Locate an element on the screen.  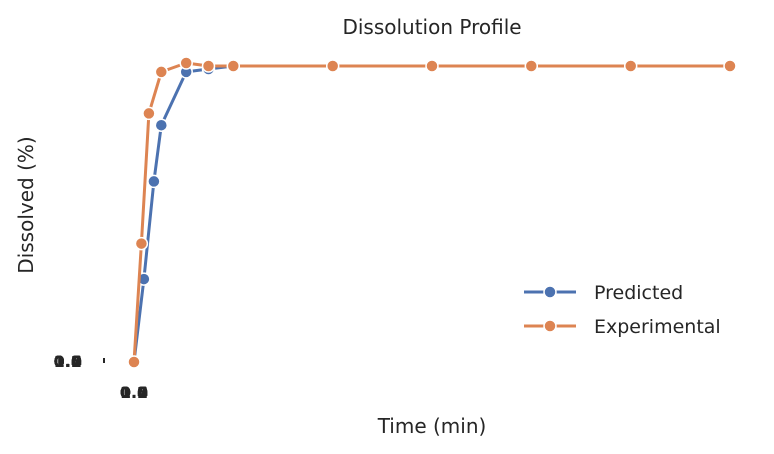
legend-label: Predicted is located at coordinates (638, 293).